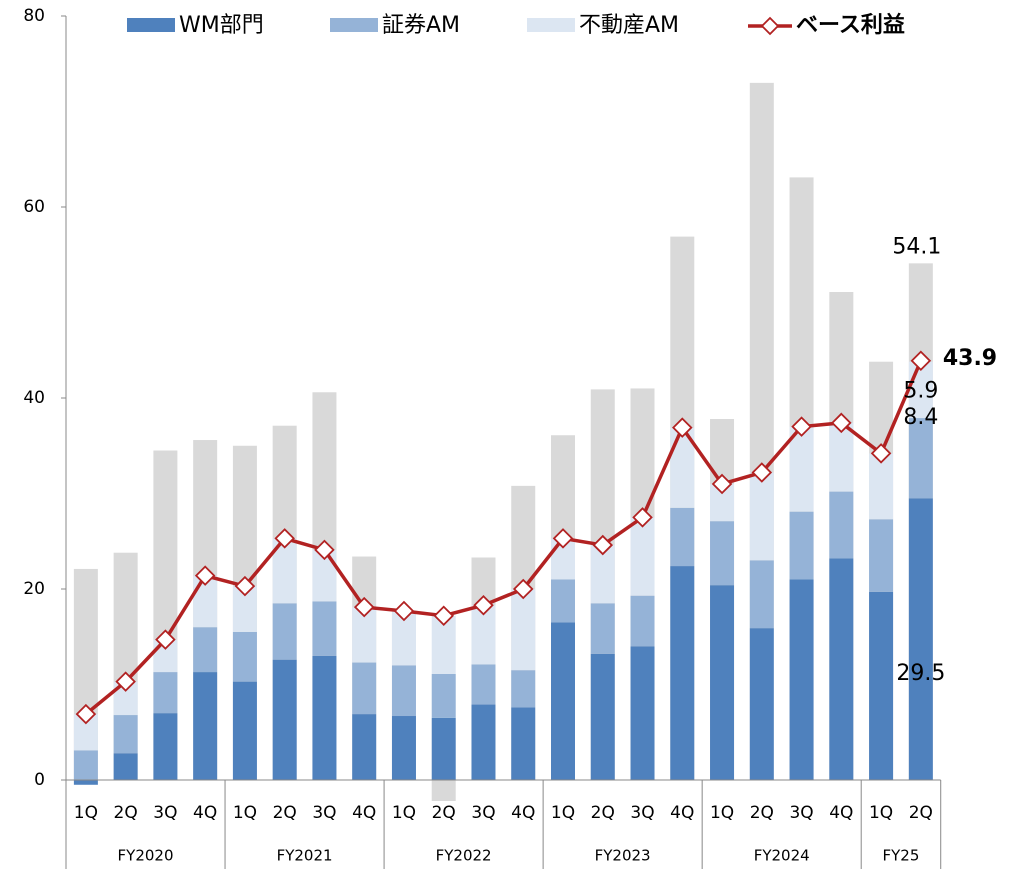 The height and width of the screenshot is (869, 1016). Describe the element at coordinates (920, 391) in the screenshot. I see `data-label: 5.9` at that location.